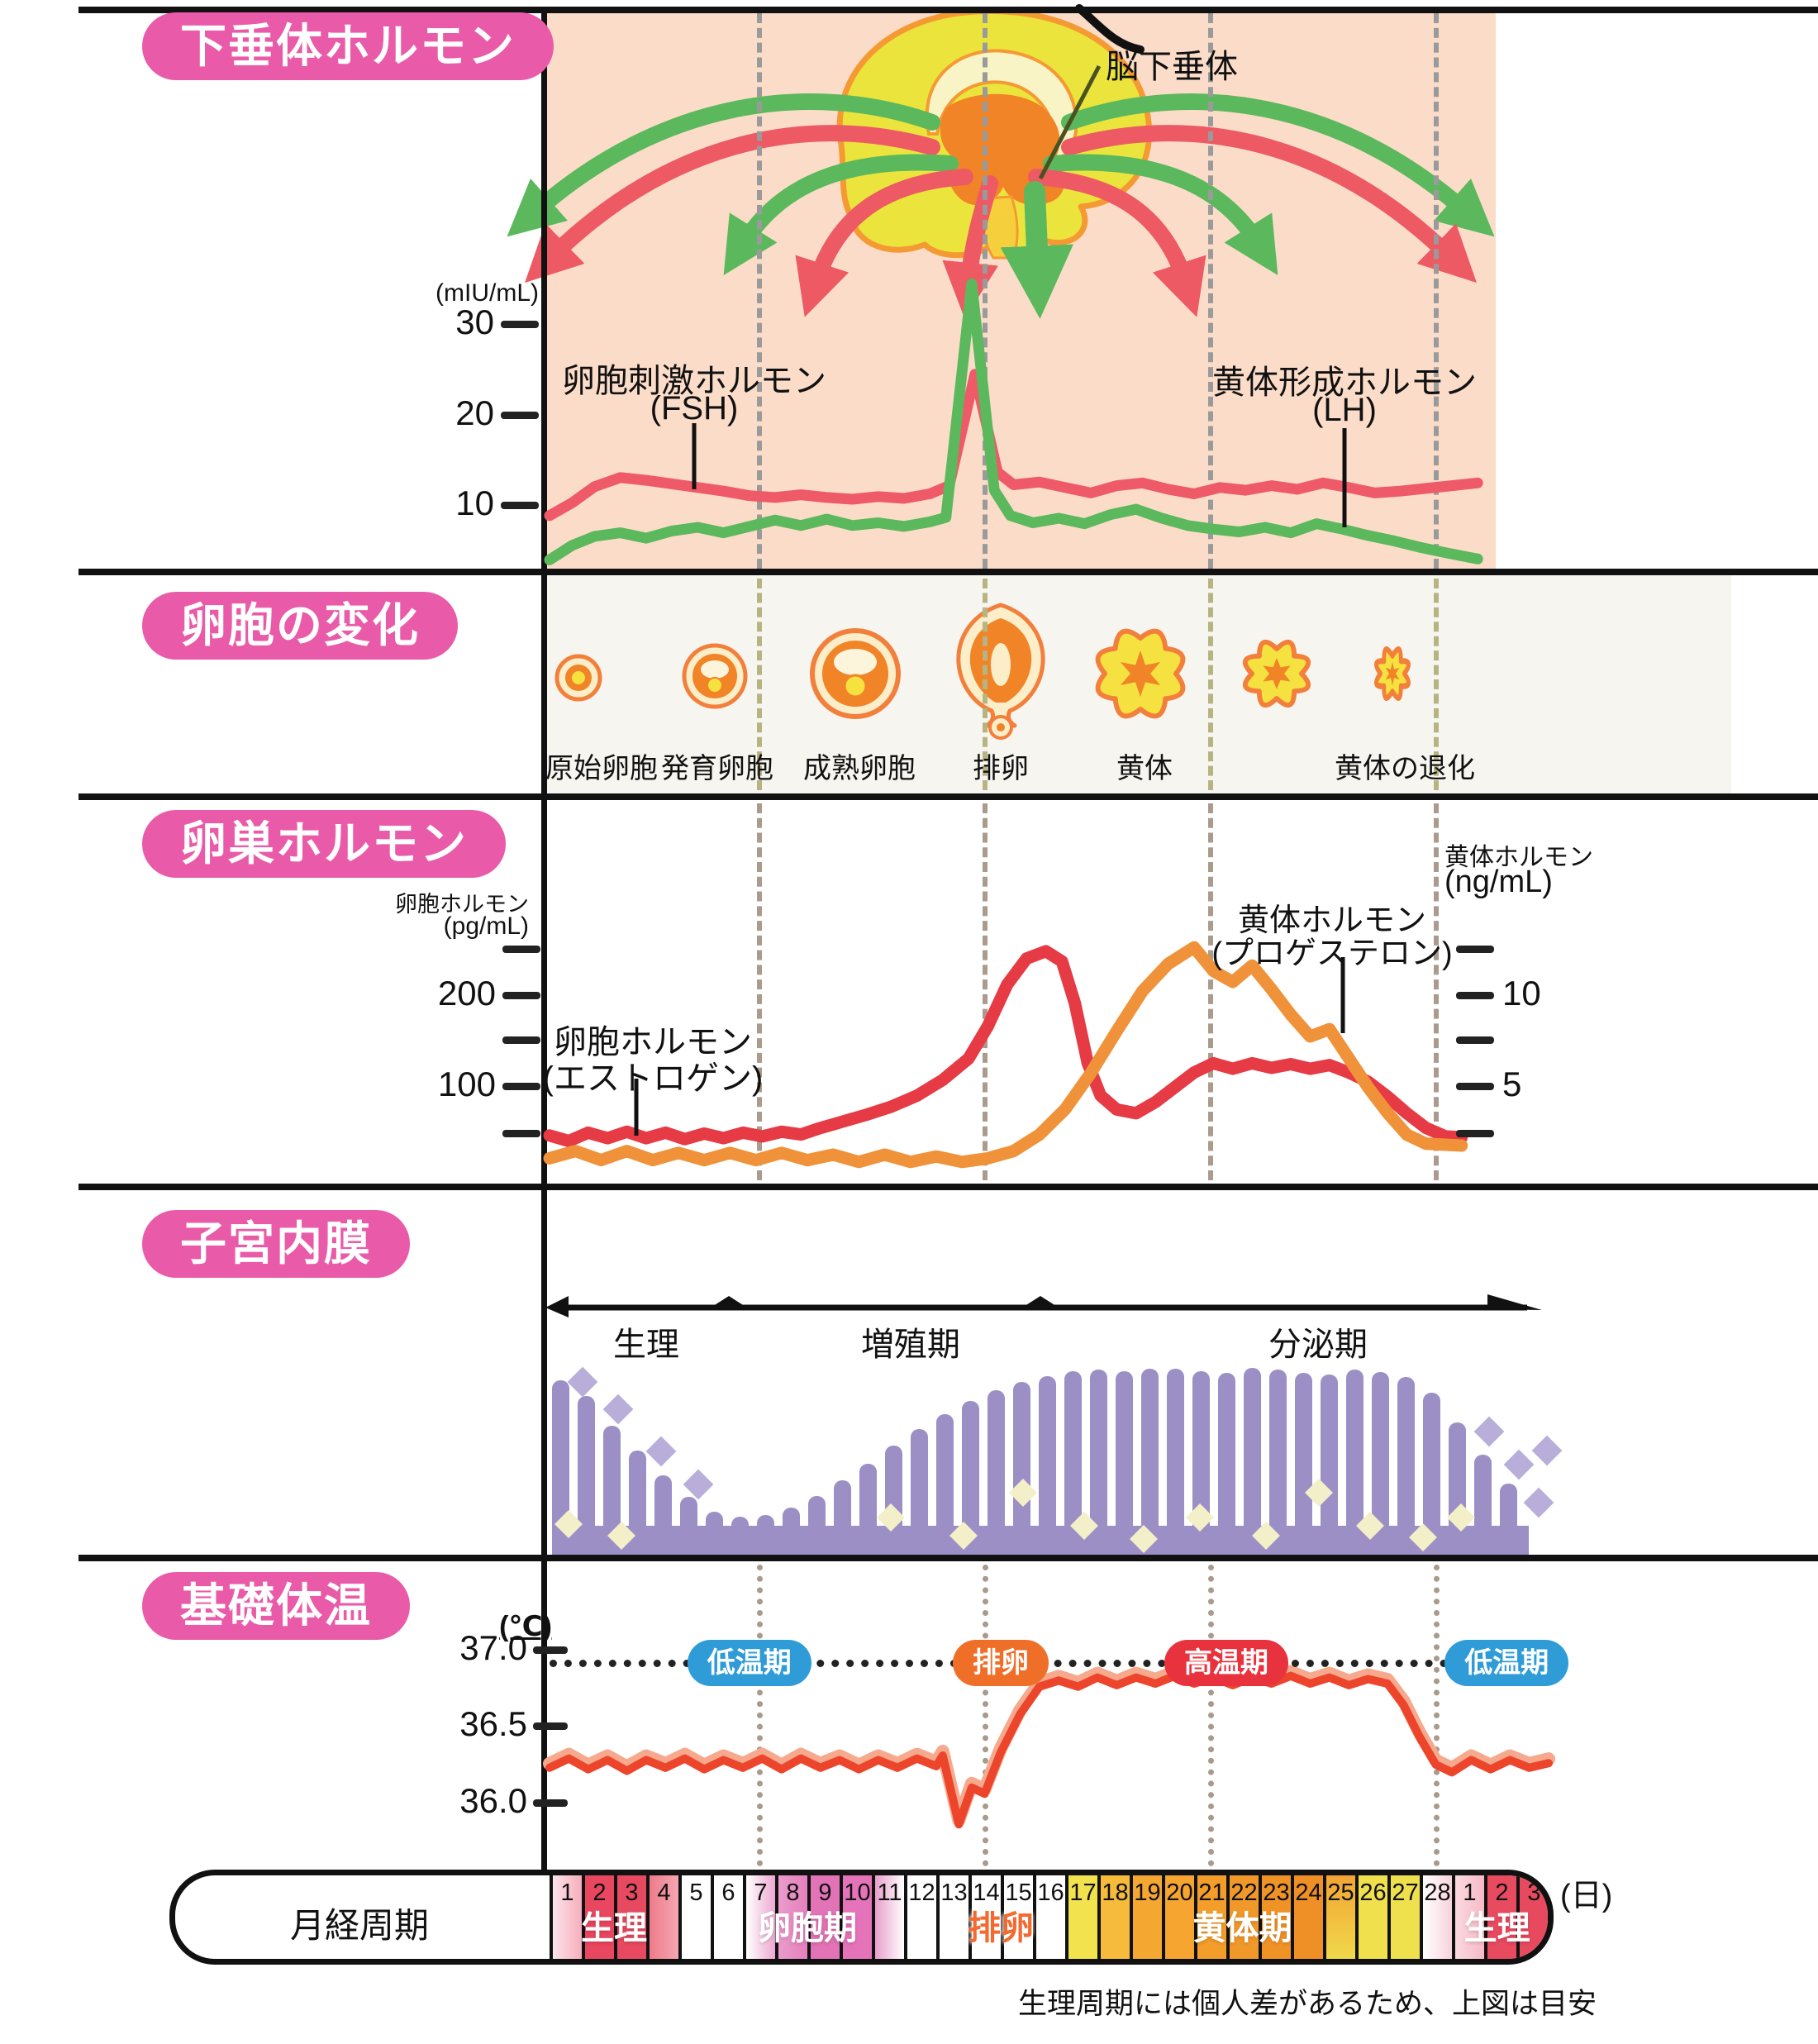 This screenshot has width=1818, height=2044. What do you see at coordinates (1512, 1084) in the screenshot?
I see `axis-tick-label: 5` at bounding box center [1512, 1084].